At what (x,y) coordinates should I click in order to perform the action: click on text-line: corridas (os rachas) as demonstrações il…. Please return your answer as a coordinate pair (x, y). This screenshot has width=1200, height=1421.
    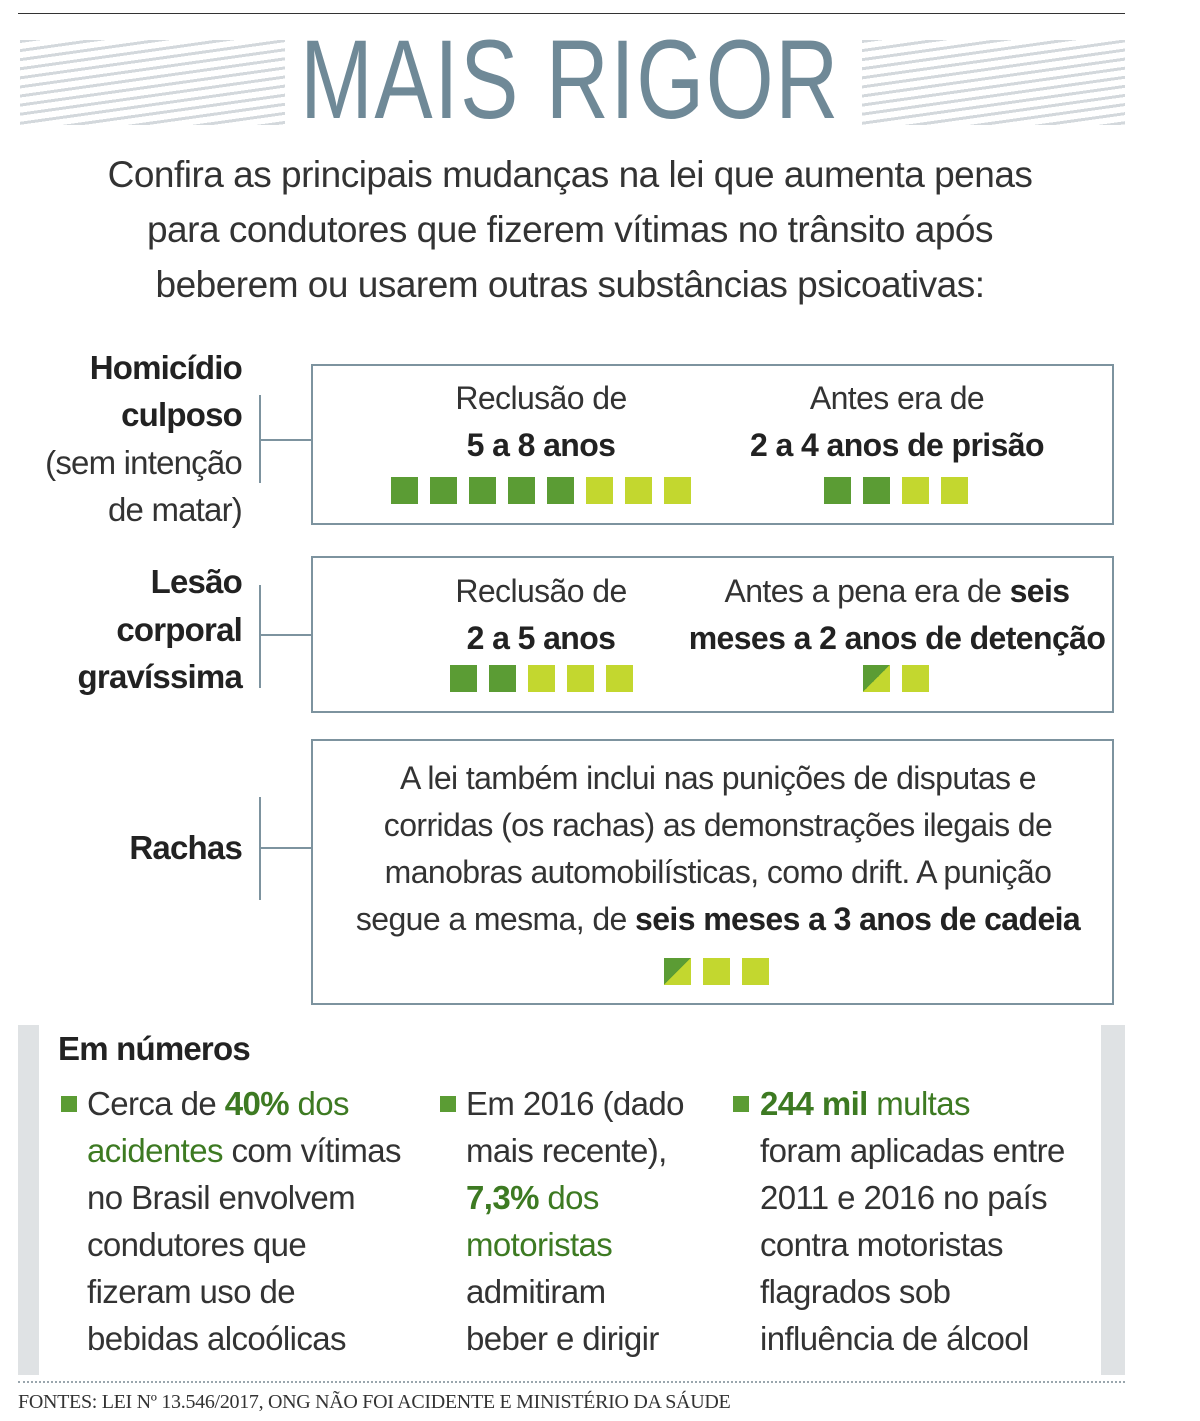
    Looking at the image, I should click on (718, 825).